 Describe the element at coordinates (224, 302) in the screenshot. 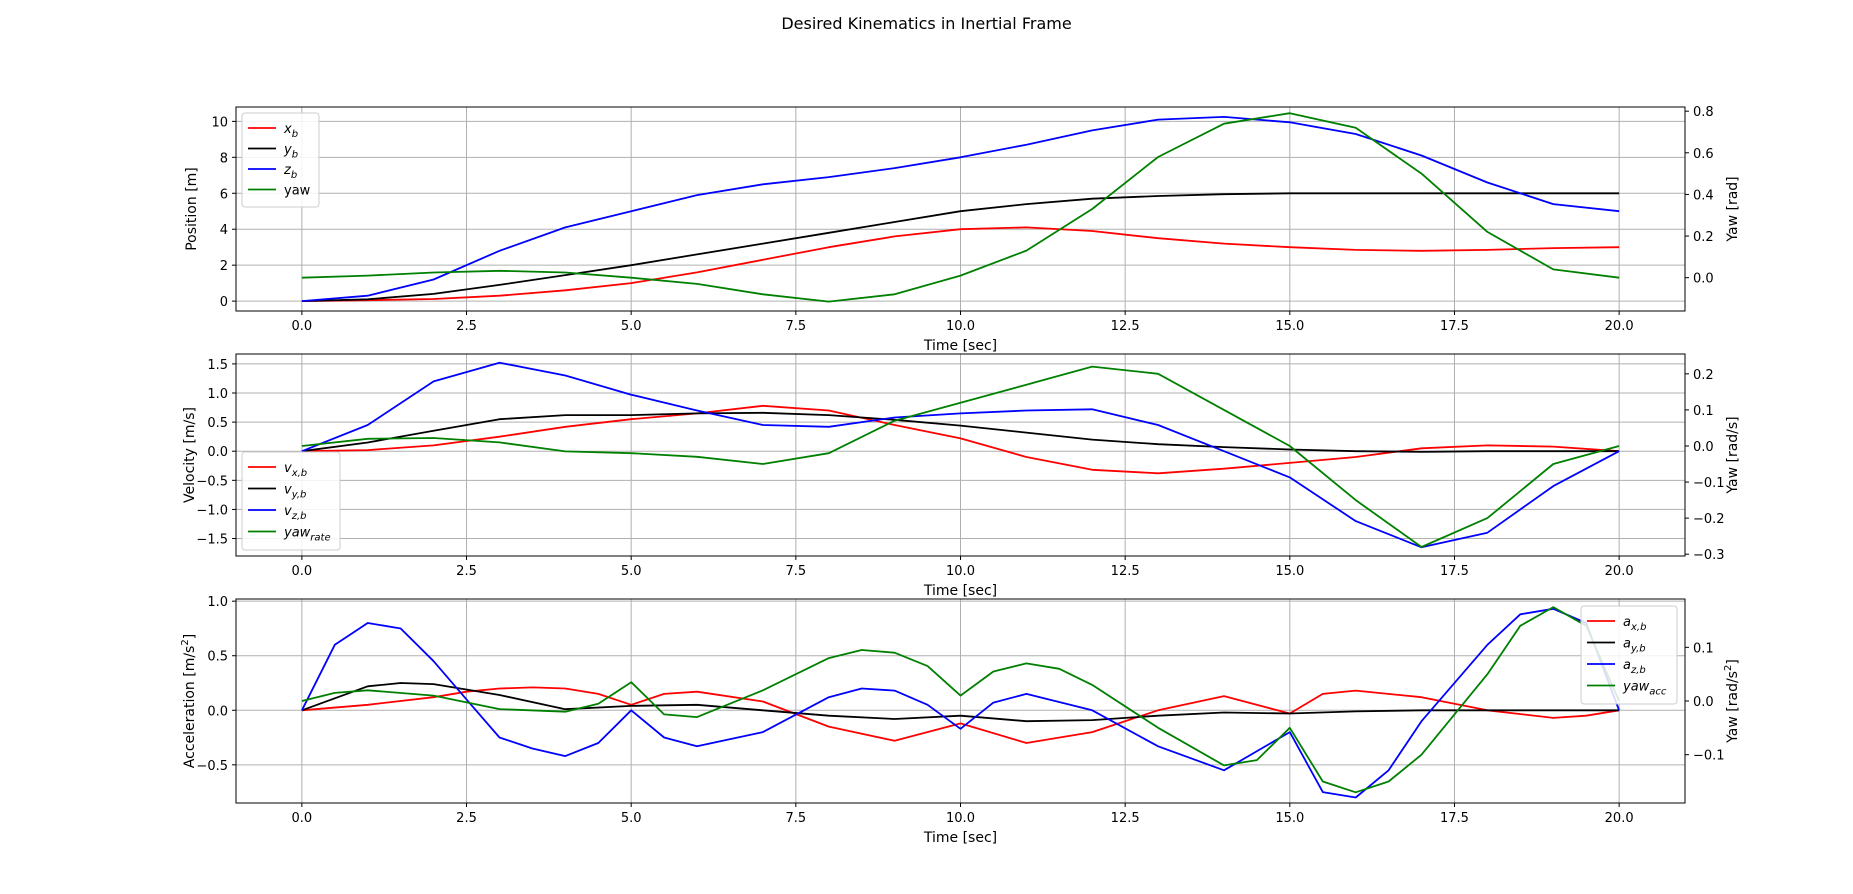

I see `y-tick-label: 0` at that location.